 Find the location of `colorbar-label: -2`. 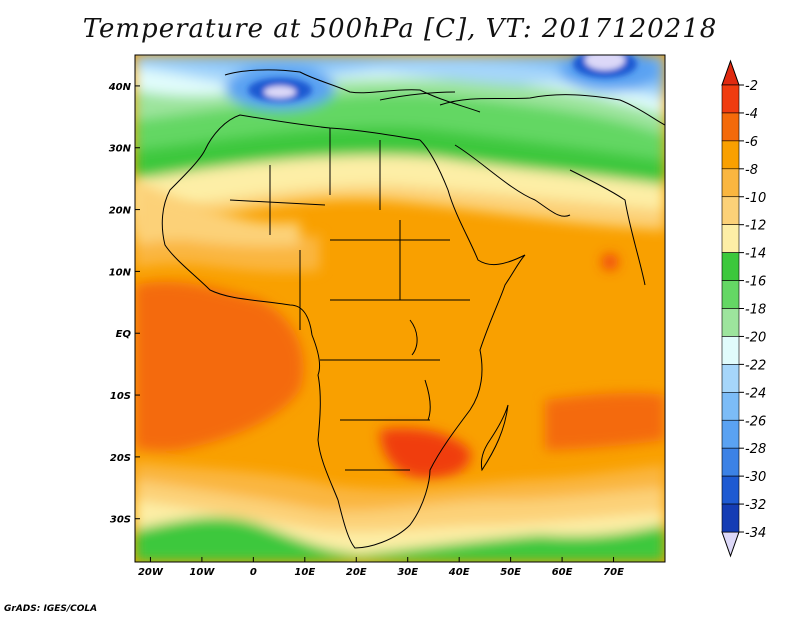

colorbar-label: -2 is located at coordinates (751, 86).